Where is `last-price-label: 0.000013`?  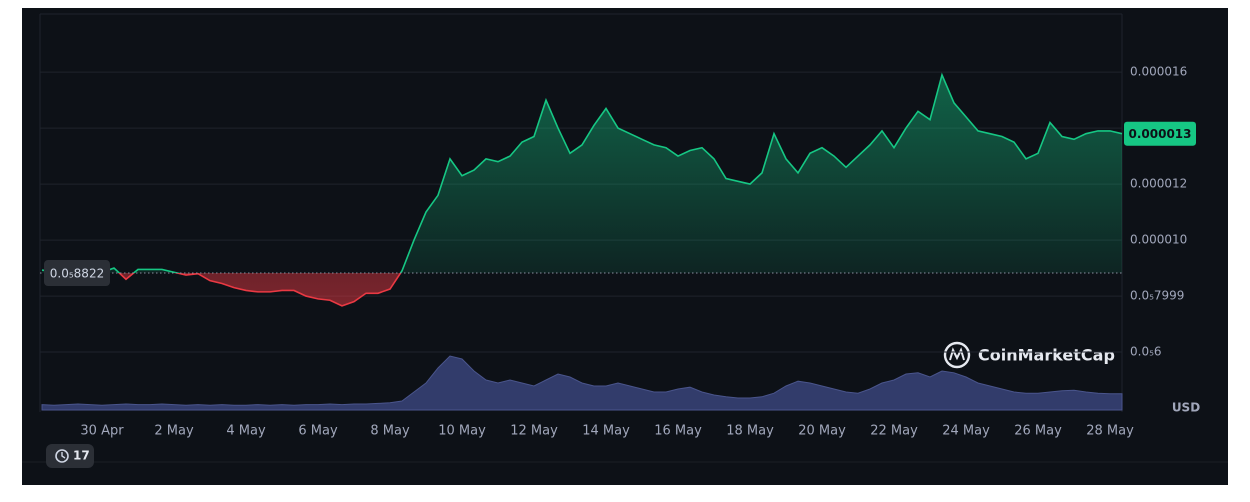 last-price-label: 0.000013 is located at coordinates (1159, 134).